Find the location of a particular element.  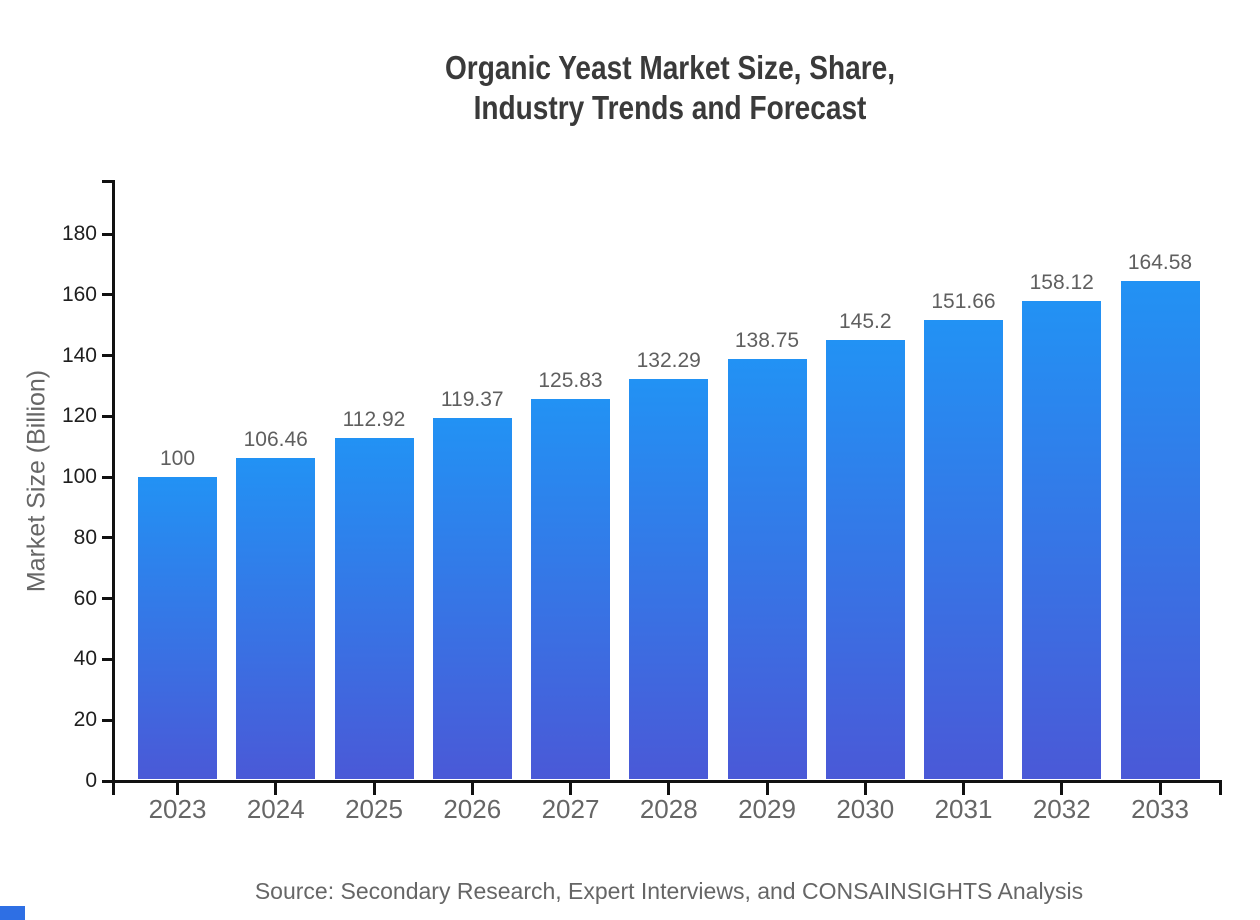

y-axis-end-tick is located at coordinates (107, 181).